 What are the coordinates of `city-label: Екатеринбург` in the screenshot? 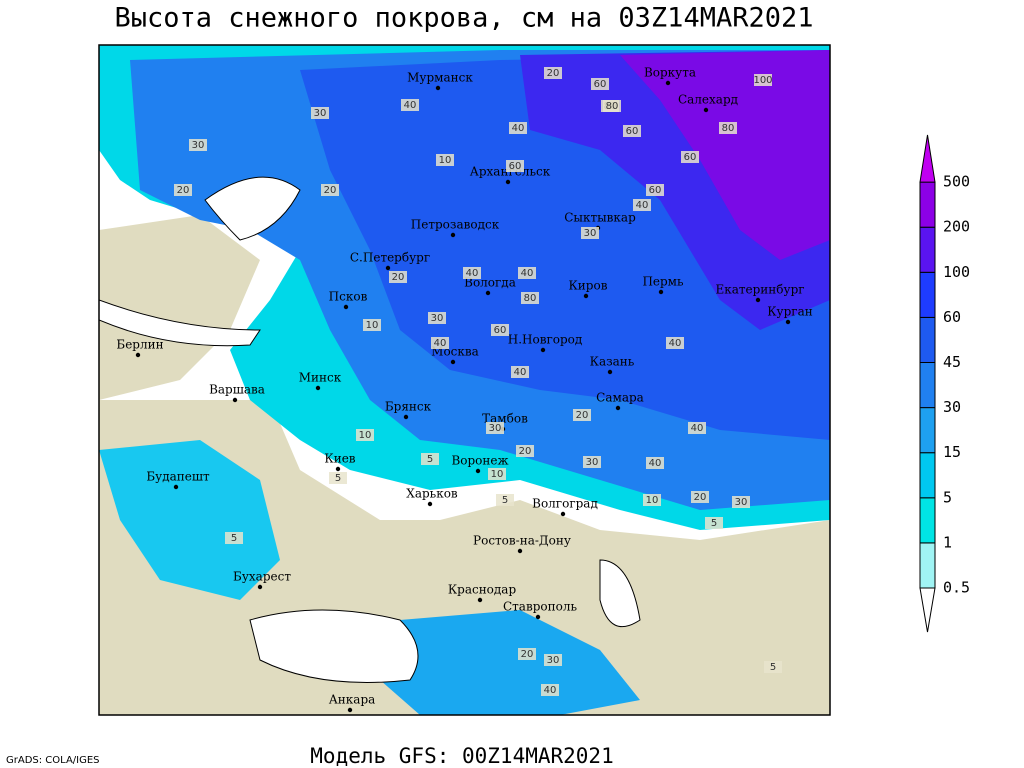 It's located at (759, 290).